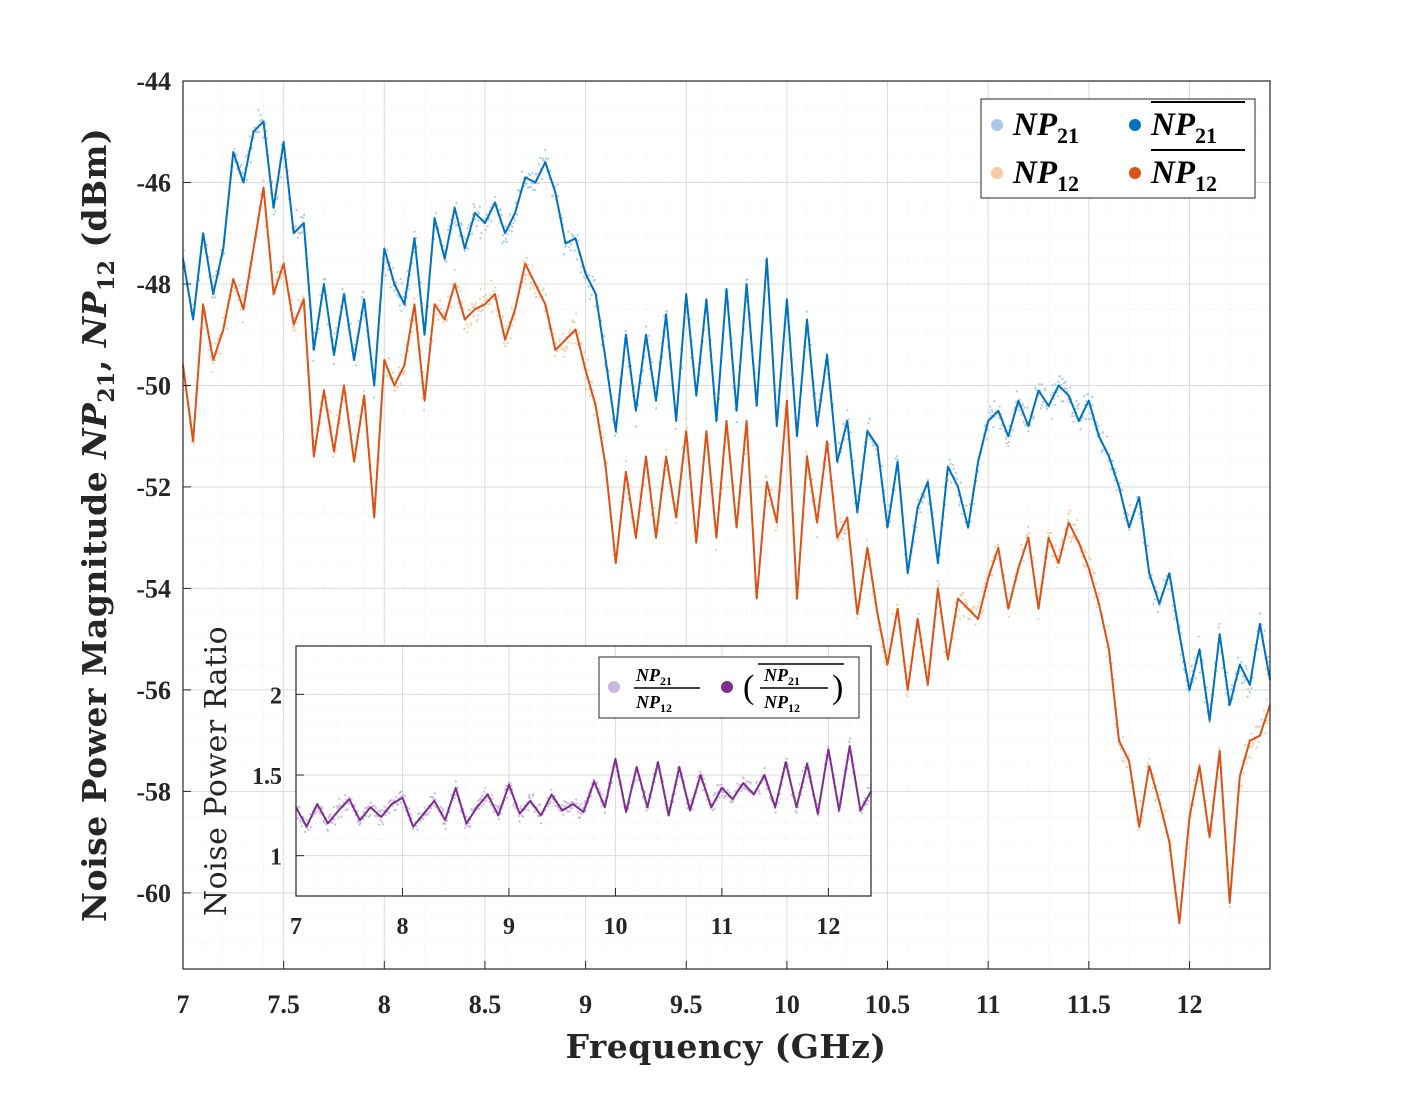 This screenshot has height=1094, width=1406. What do you see at coordinates (153, 690) in the screenshot?
I see `y-tick-label: -56` at bounding box center [153, 690].